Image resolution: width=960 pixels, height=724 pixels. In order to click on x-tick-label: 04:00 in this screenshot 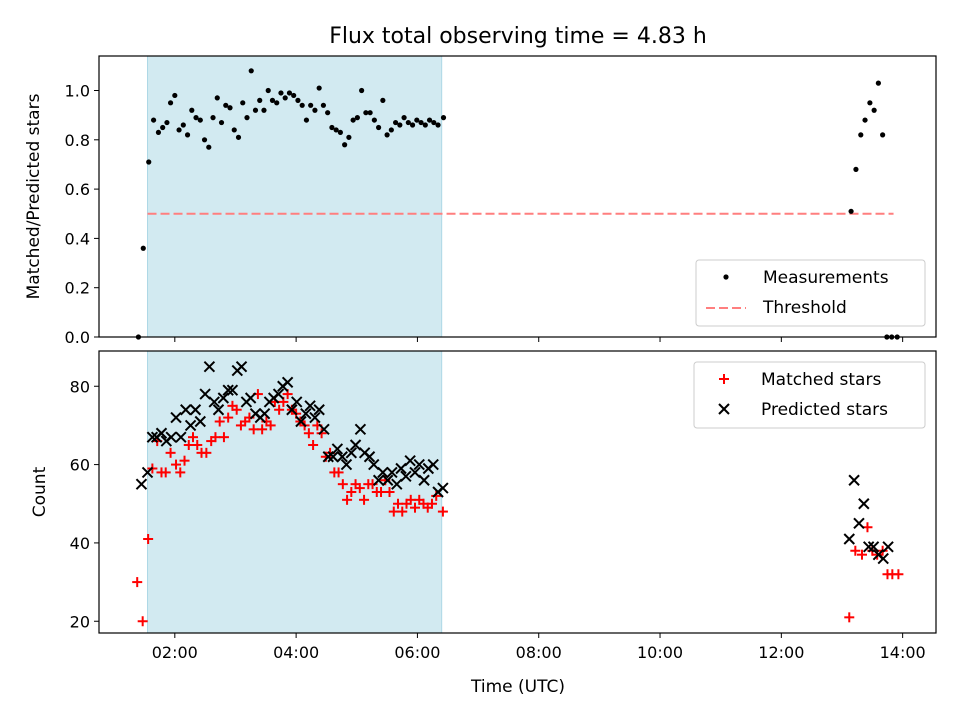, I will do `click(296, 652)`.